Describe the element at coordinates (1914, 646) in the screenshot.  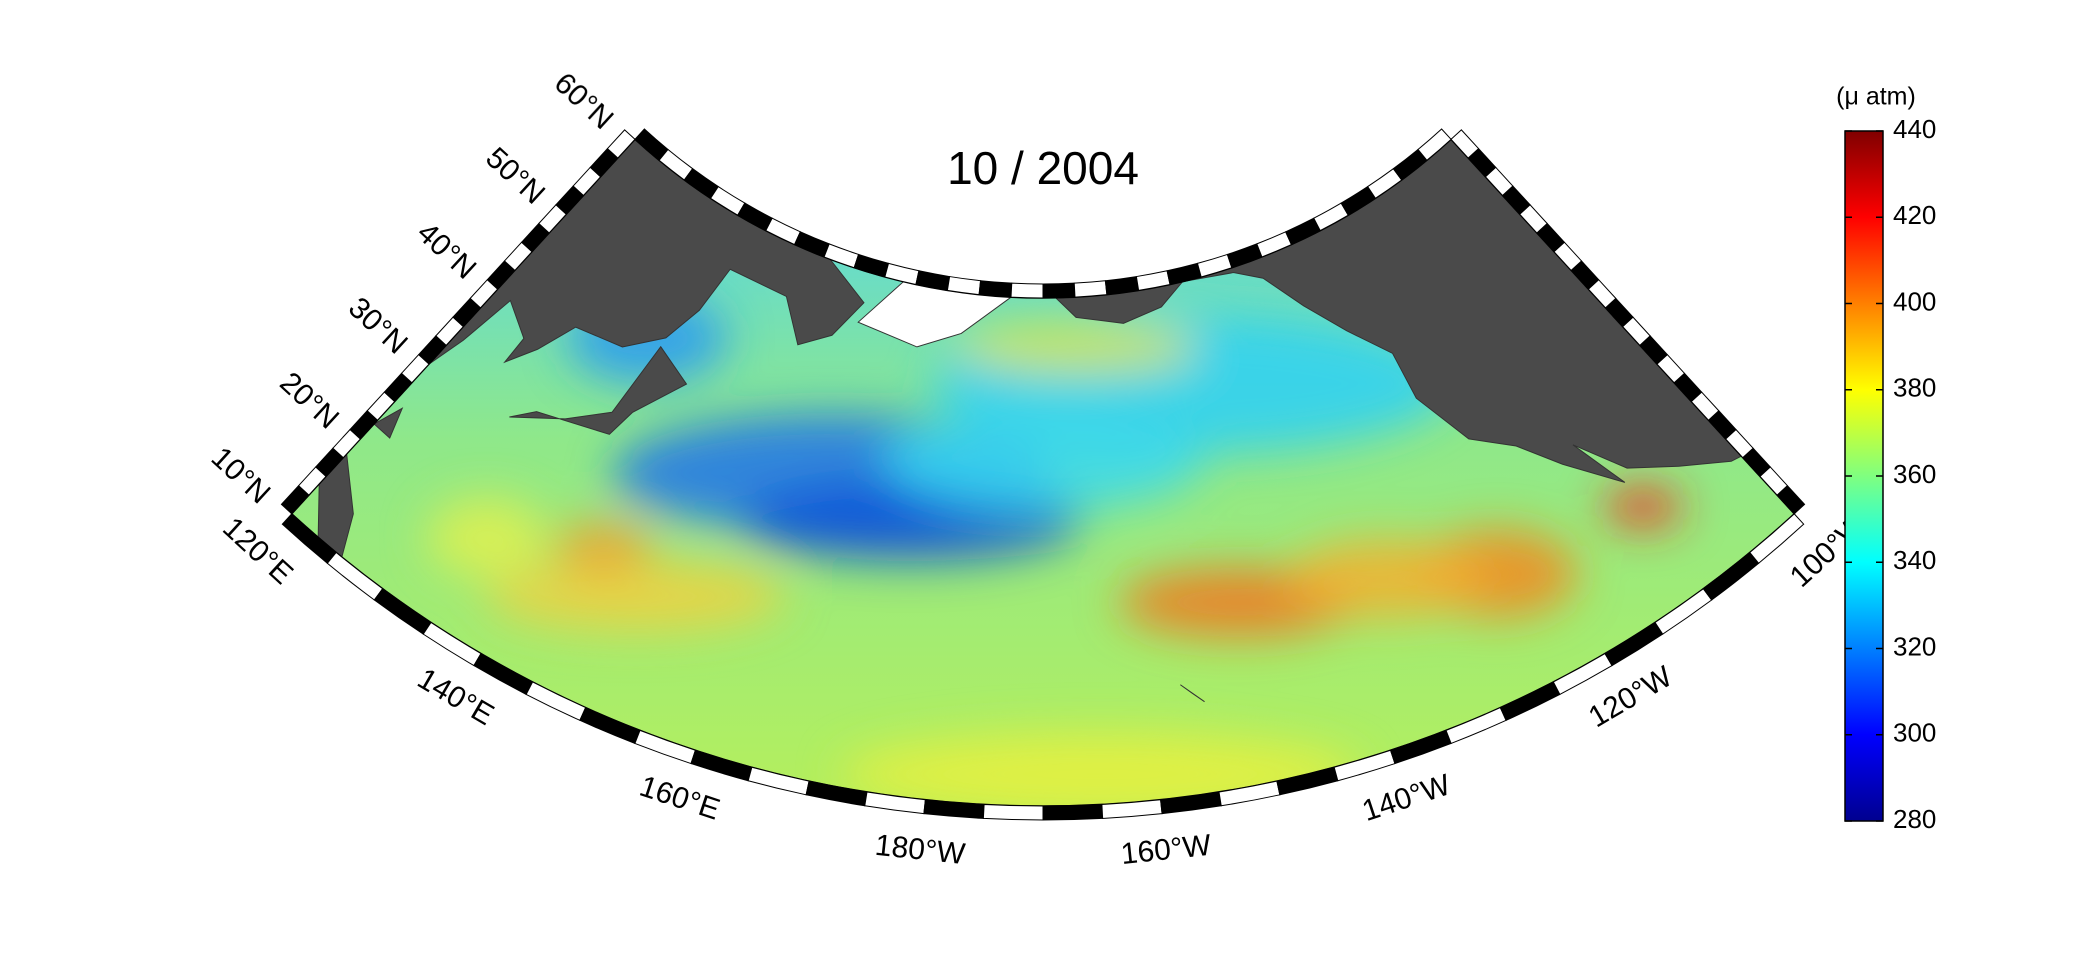
I see `colorbar-tick-label: 320` at that location.